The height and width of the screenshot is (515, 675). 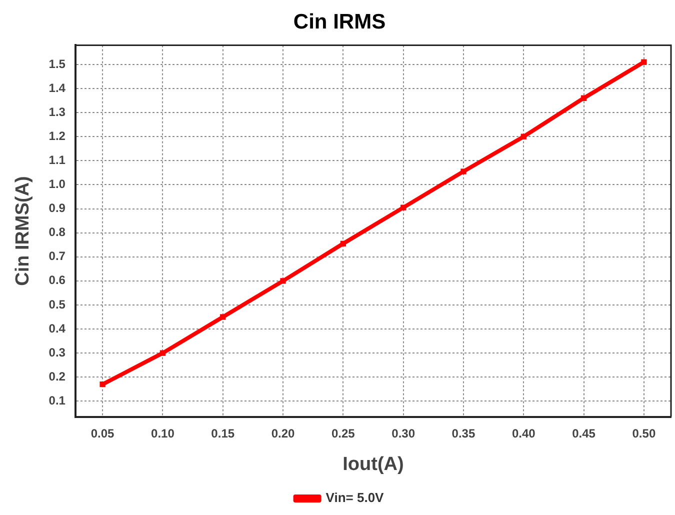 I want to click on y-tick-label: 0.2, so click(x=57, y=376).